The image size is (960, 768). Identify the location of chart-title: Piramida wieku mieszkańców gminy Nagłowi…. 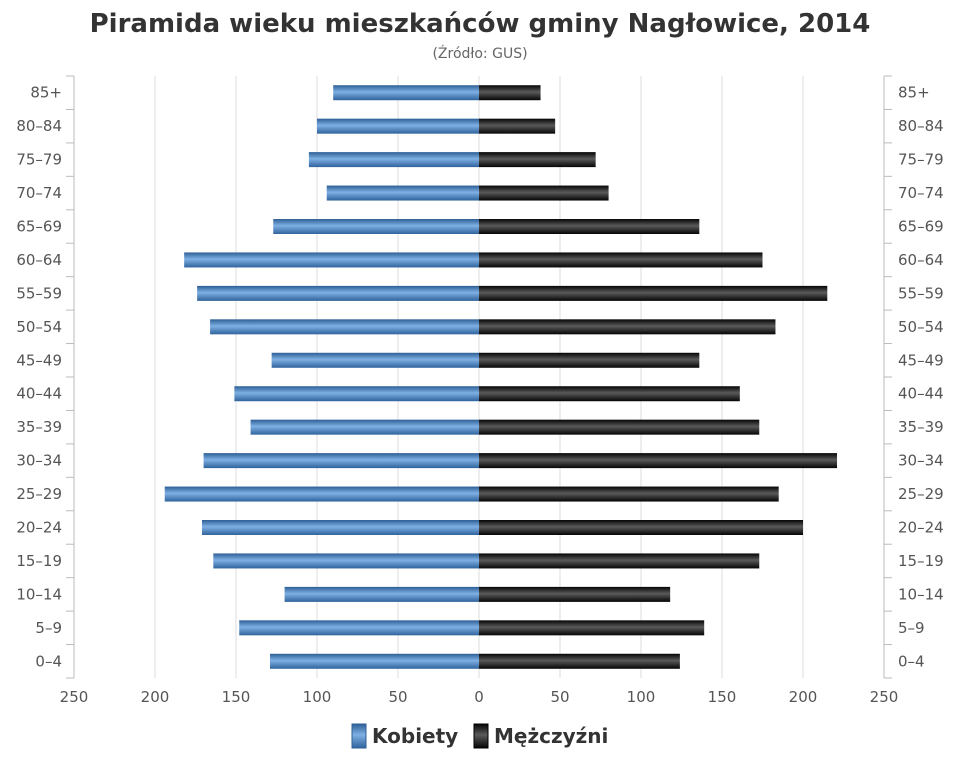
(480, 24).